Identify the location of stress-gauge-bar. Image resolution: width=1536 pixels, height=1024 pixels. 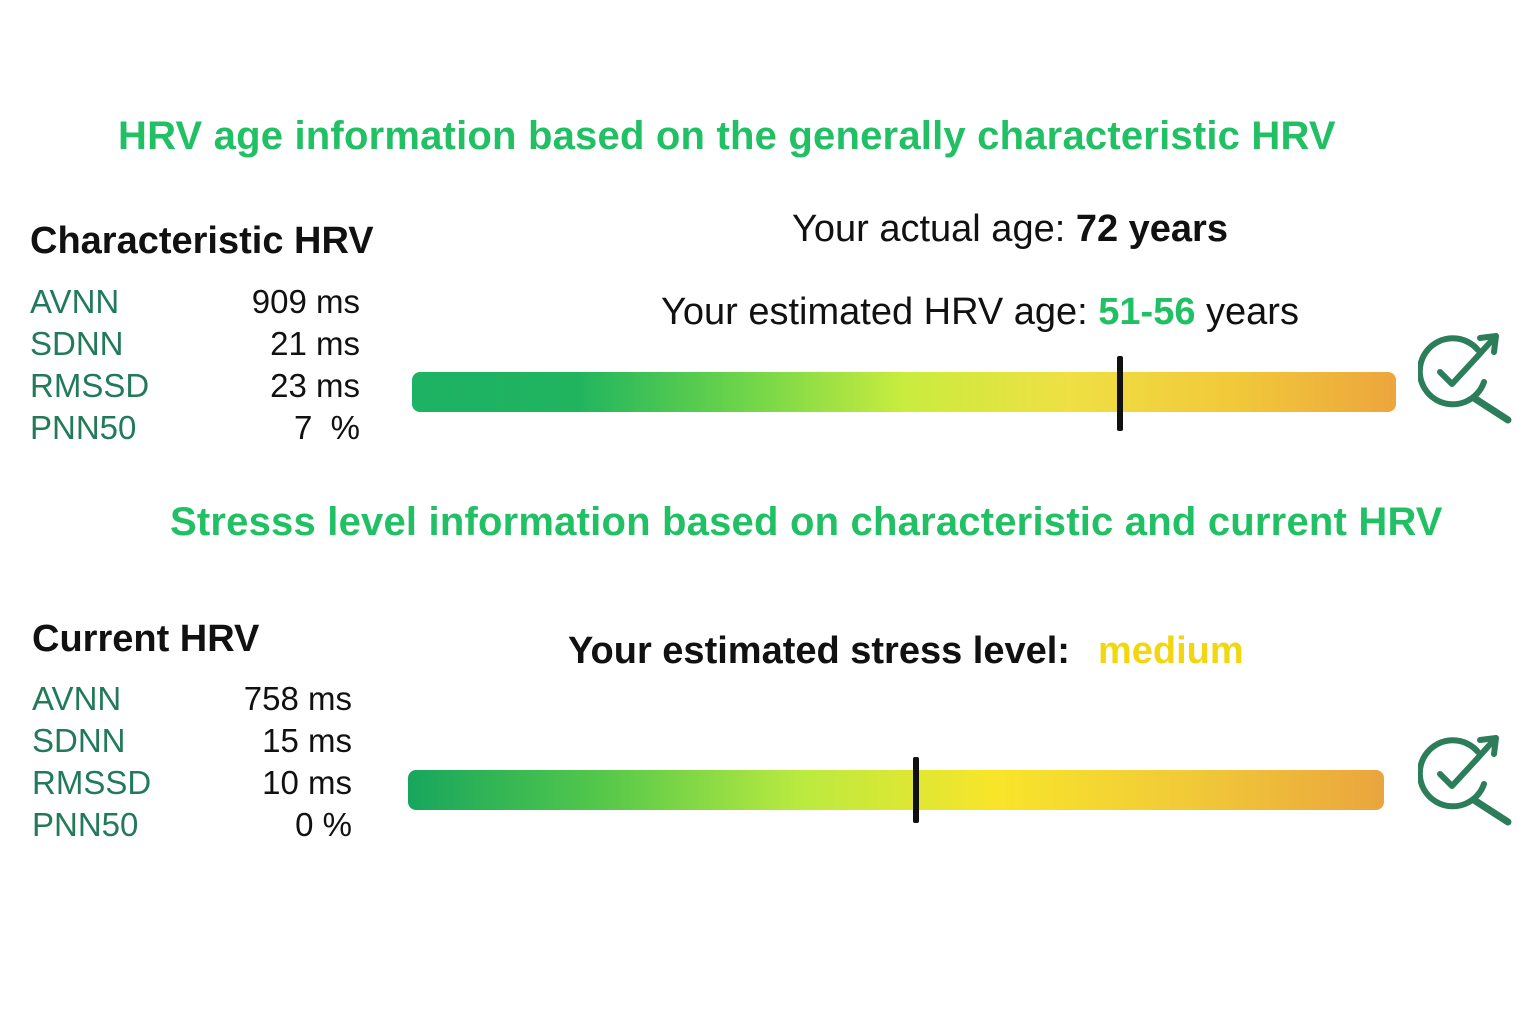
(896, 790).